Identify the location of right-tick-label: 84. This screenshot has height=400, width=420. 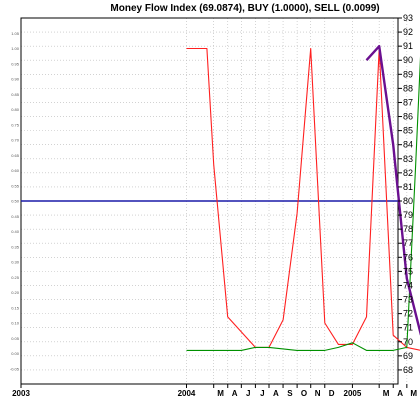
(408, 145).